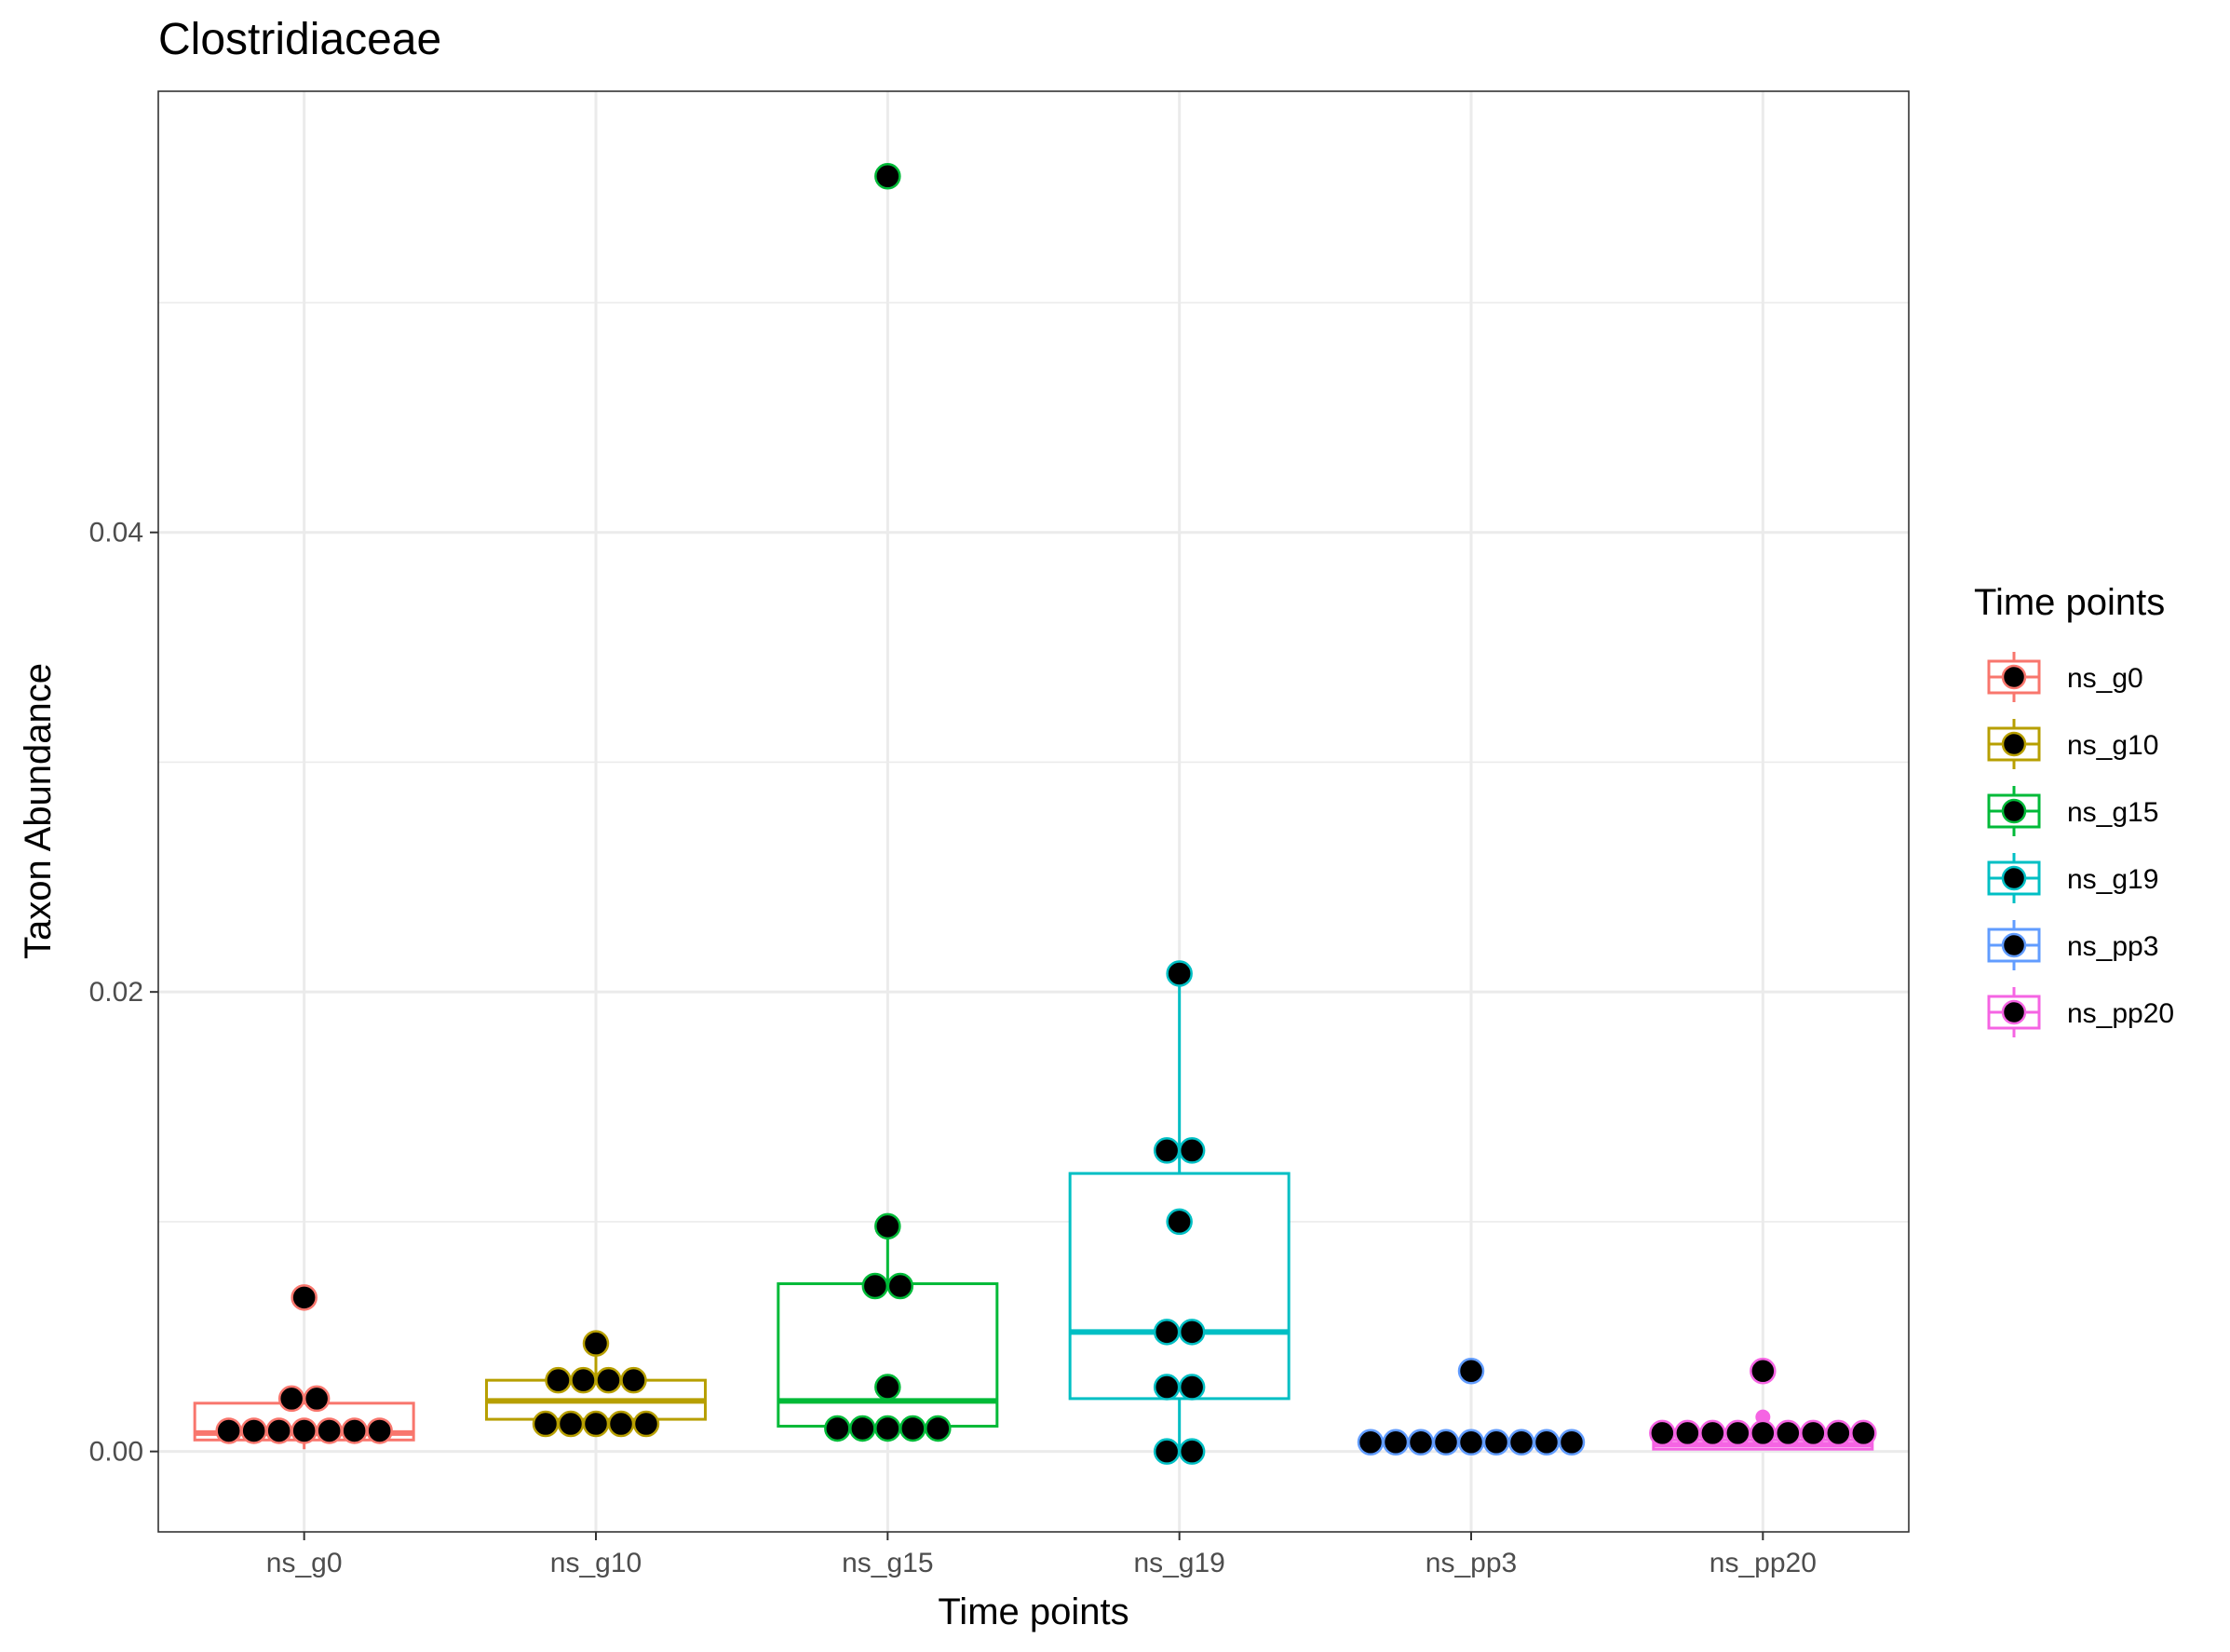 This screenshot has height=1652, width=2230. Describe the element at coordinates (1033, 1611) in the screenshot. I see `x-axis-title: Time points` at that location.